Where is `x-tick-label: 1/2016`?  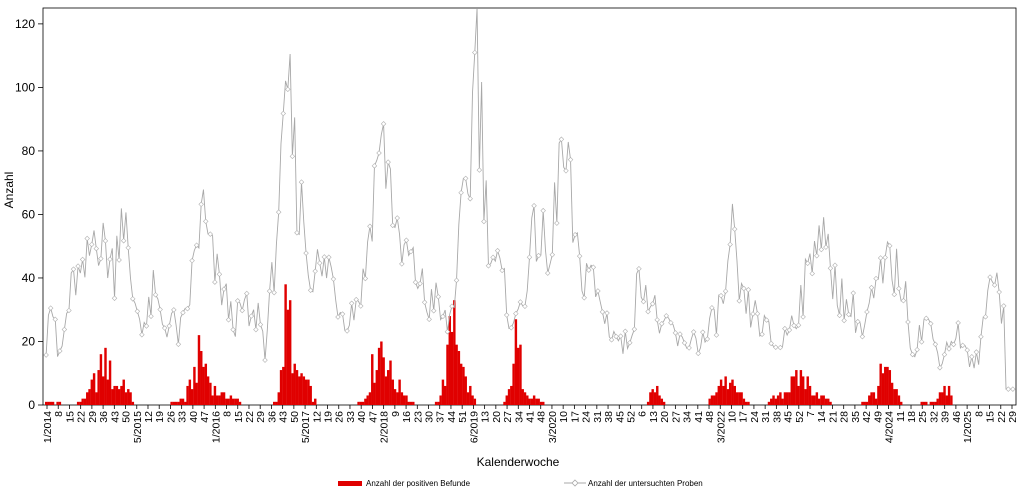 x-tick-label: 1/2016 is located at coordinates (216, 427).